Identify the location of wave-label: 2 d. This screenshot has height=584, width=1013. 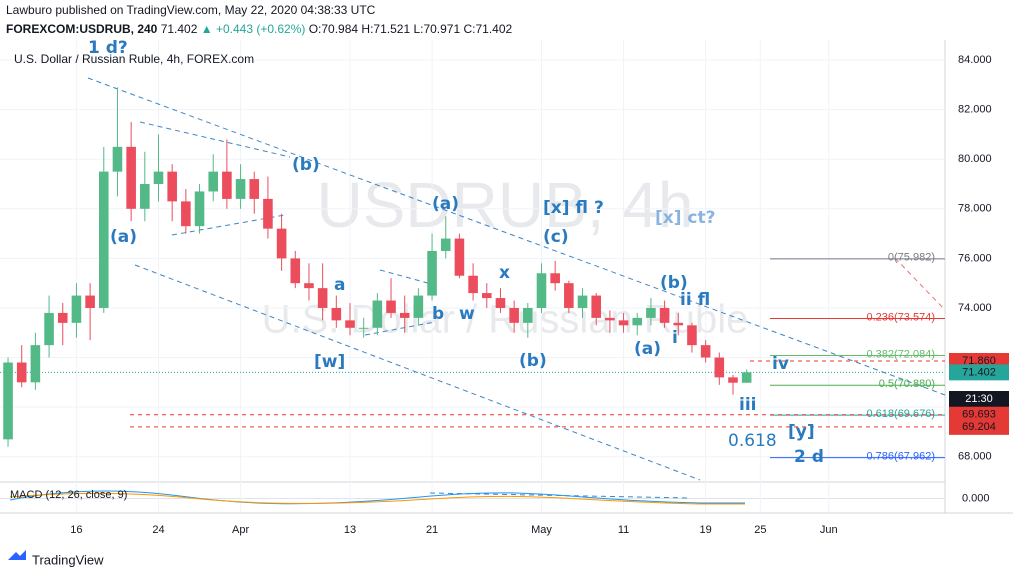
(809, 457).